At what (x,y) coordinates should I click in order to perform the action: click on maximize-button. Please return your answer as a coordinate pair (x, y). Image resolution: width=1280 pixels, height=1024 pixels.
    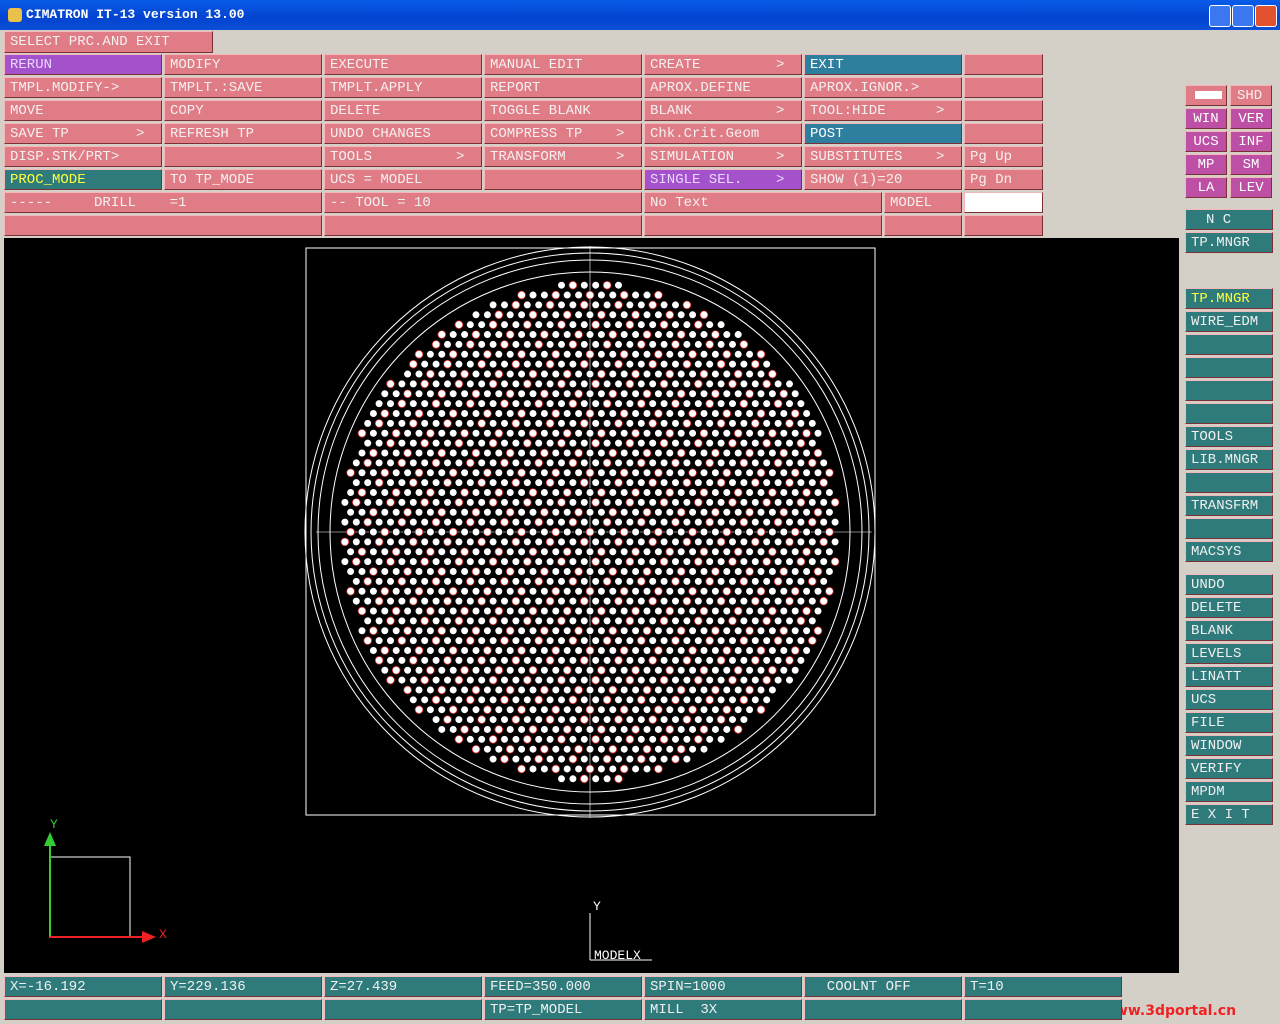
    Looking at the image, I should click on (1243, 16).